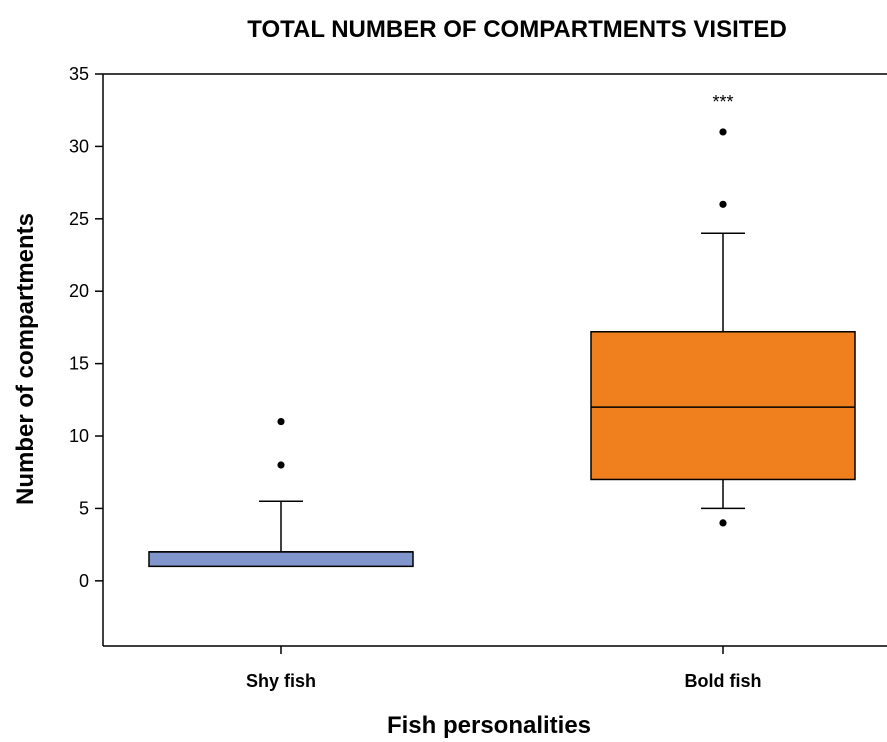  Describe the element at coordinates (84, 581) in the screenshot. I see `y-tick-label: 0` at that location.